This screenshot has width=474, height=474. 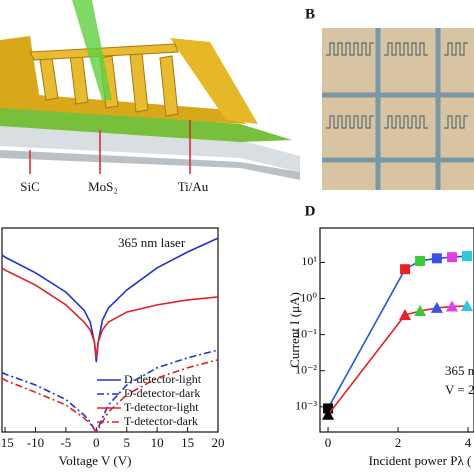 What do you see at coordinates (161, 407) in the screenshot?
I see `legend-label: T-detector-light` at bounding box center [161, 407].